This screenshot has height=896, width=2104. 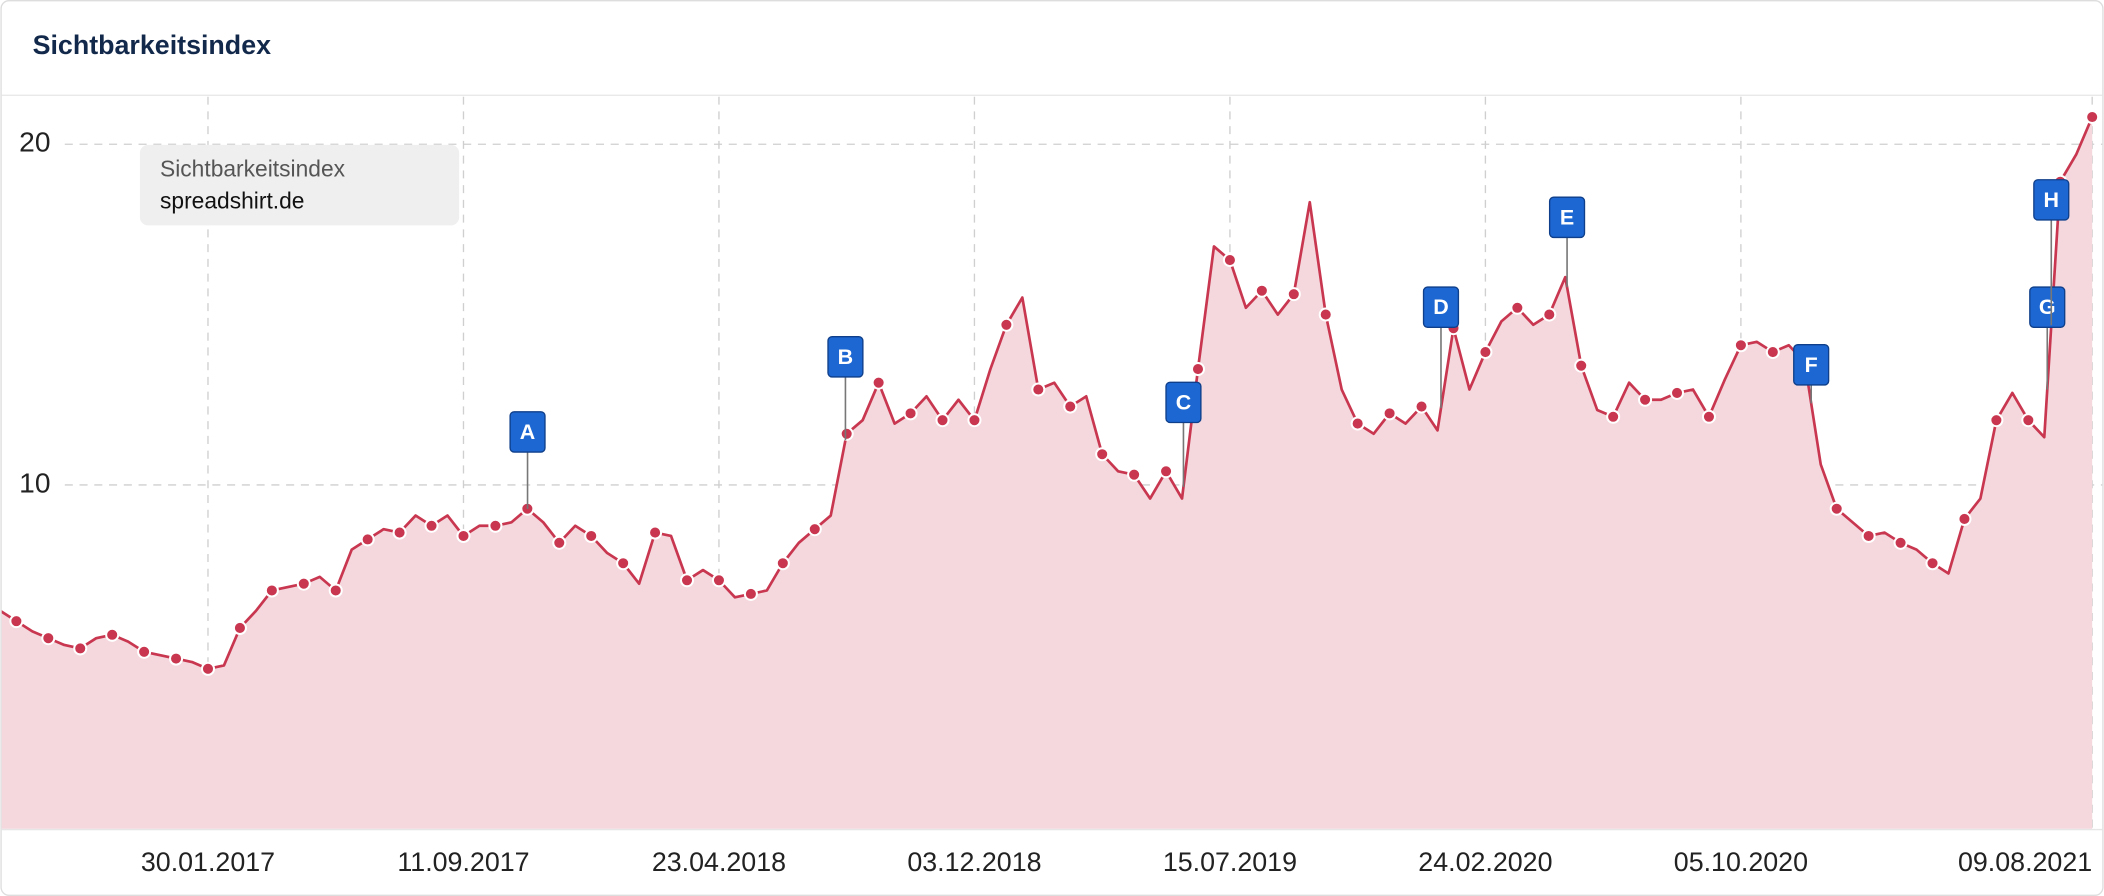 I want to click on legend: Sichtbarkeitsindex spreadshirt.de, so click(x=299, y=185).